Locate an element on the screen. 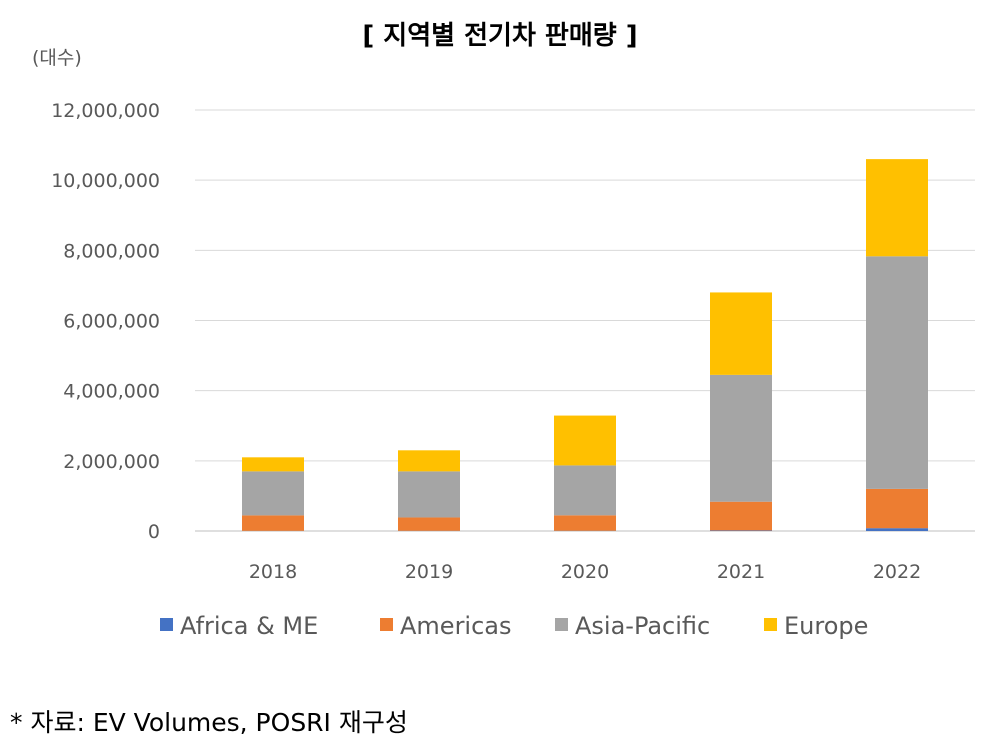 This screenshot has width=997, height=747. legend-label: Africa & ME is located at coordinates (249, 626).